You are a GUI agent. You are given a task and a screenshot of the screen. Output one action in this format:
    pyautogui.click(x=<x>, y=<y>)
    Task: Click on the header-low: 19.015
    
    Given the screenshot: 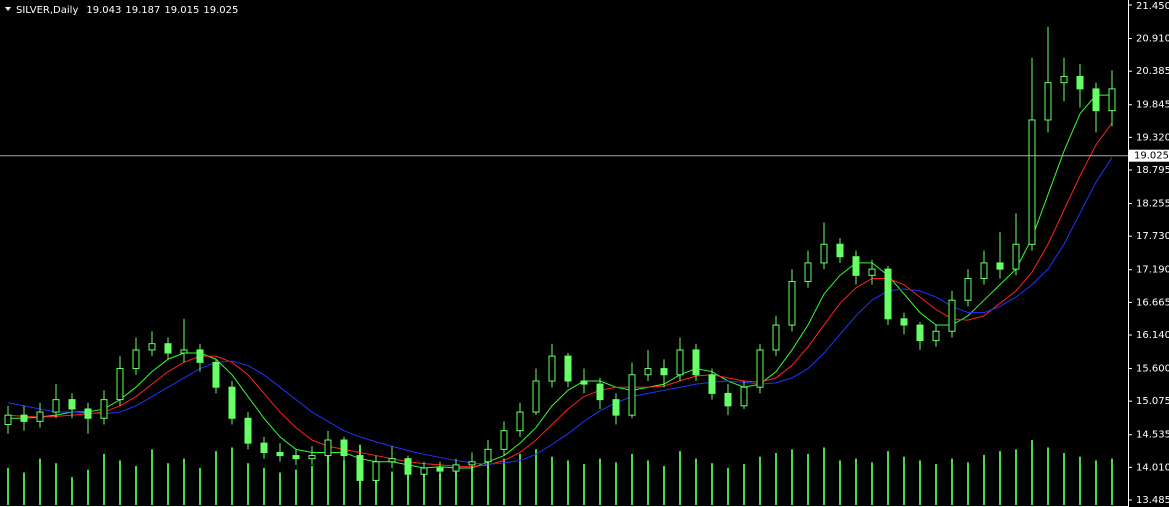 What is the action you would take?
    pyautogui.click(x=181, y=10)
    